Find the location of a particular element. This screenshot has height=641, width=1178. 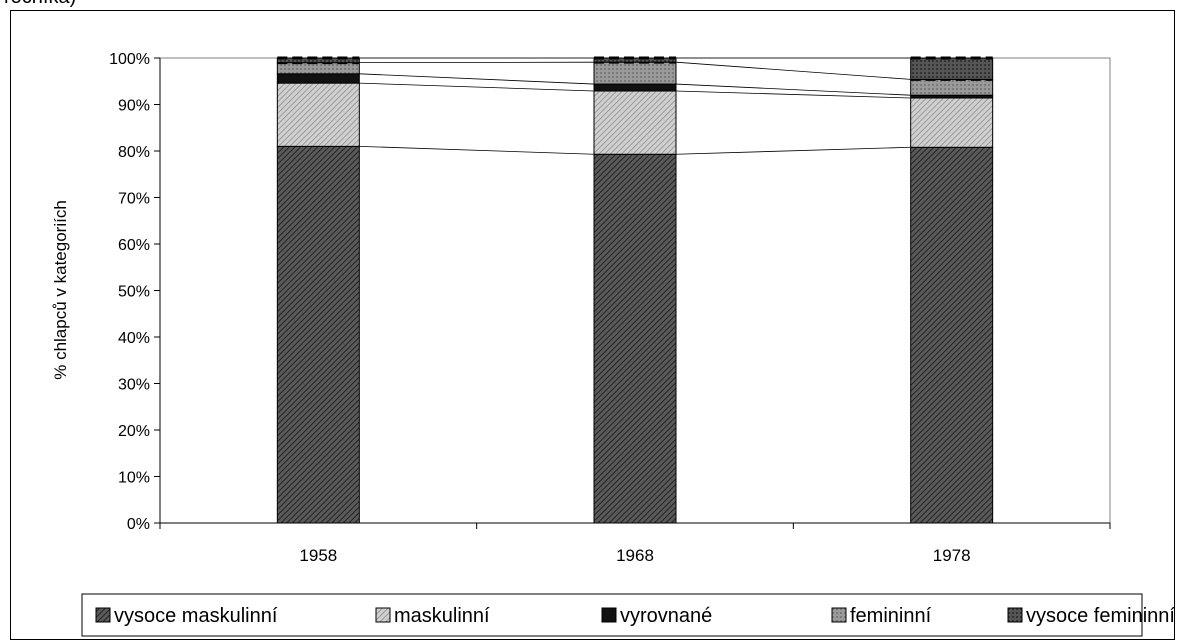

legend-label: vysoce femininní is located at coordinates (1100, 616).